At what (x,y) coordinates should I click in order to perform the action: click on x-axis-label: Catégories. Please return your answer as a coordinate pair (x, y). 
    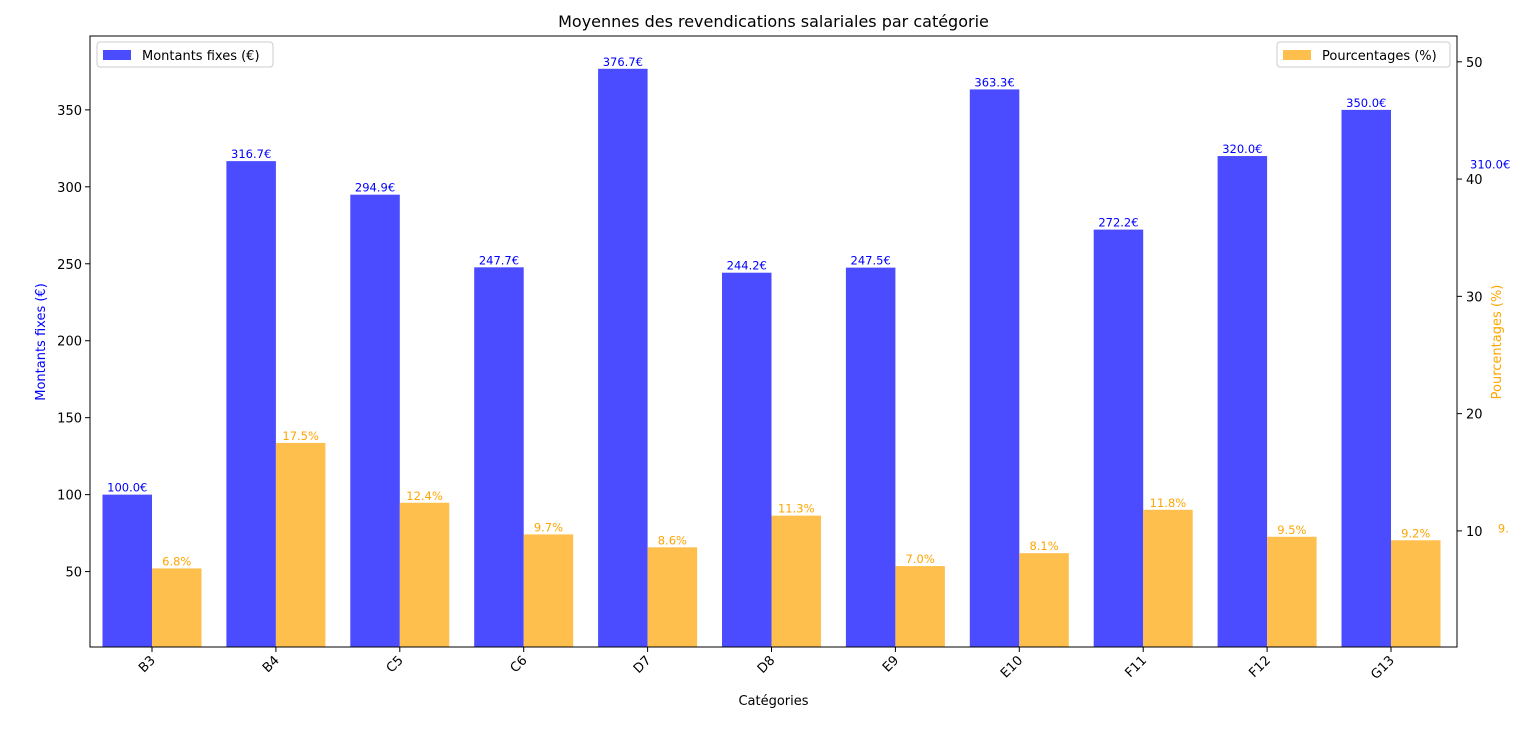
    Looking at the image, I should click on (773, 701).